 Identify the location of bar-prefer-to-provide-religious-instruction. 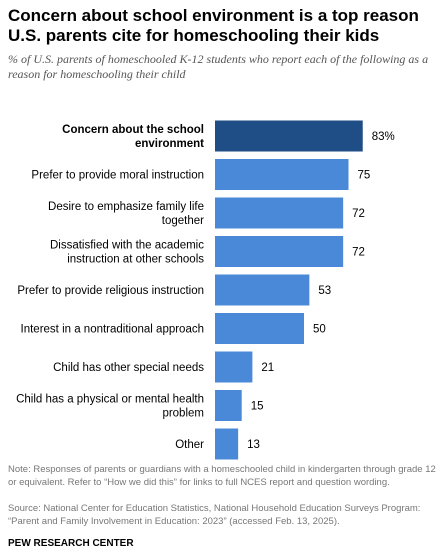
(262, 290).